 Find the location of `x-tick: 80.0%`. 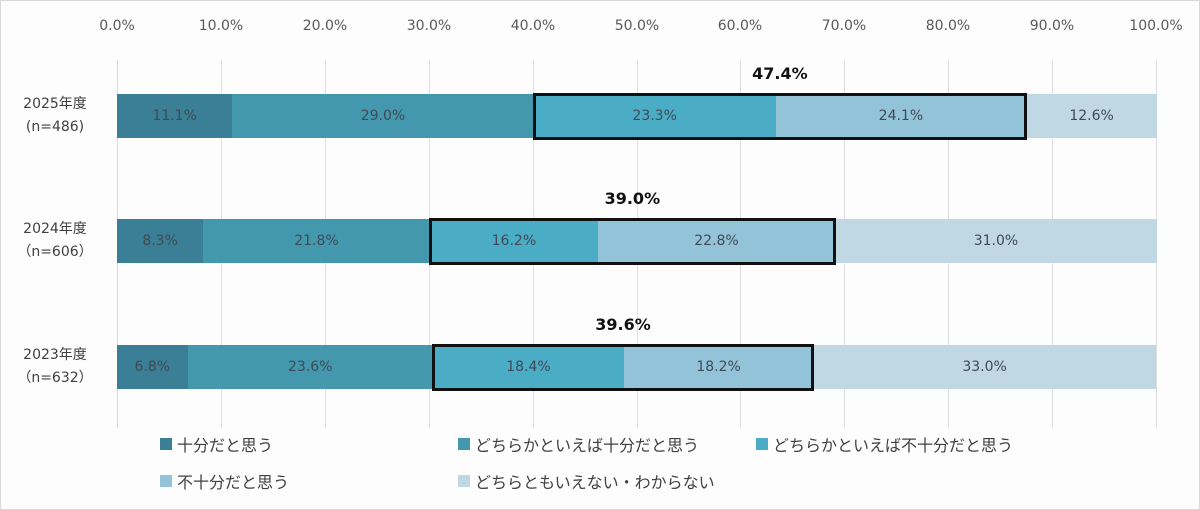

x-tick: 80.0% is located at coordinates (948, 26).